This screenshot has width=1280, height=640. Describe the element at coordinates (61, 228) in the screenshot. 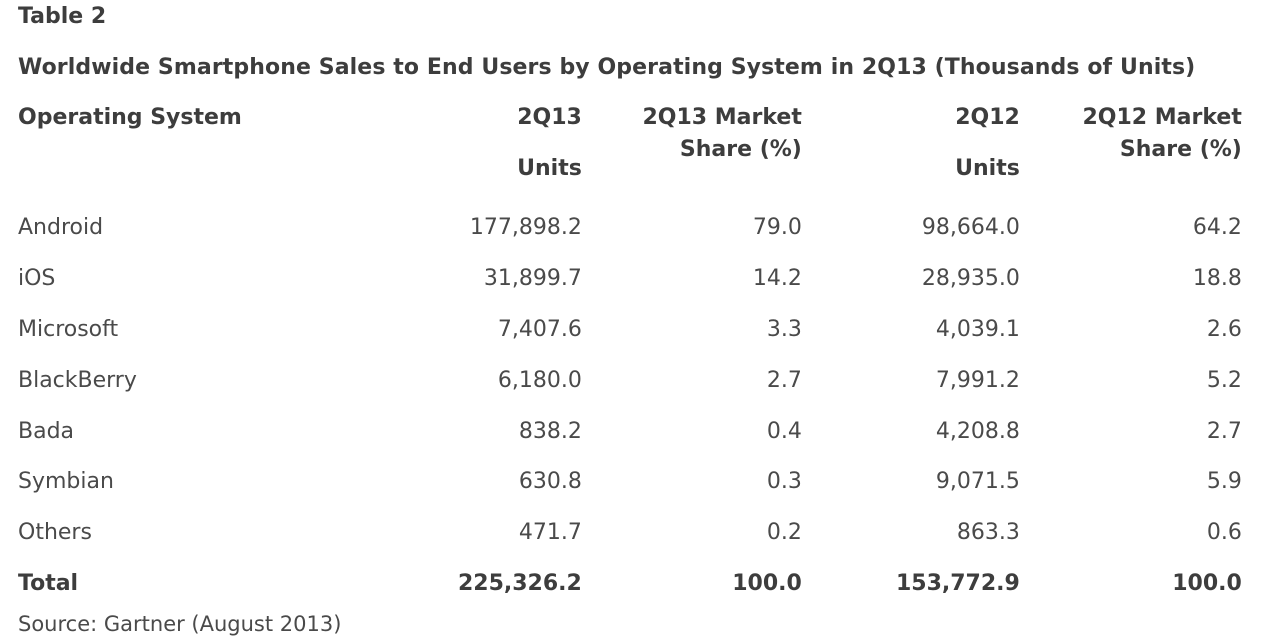

I see `os-cell: Android` at that location.